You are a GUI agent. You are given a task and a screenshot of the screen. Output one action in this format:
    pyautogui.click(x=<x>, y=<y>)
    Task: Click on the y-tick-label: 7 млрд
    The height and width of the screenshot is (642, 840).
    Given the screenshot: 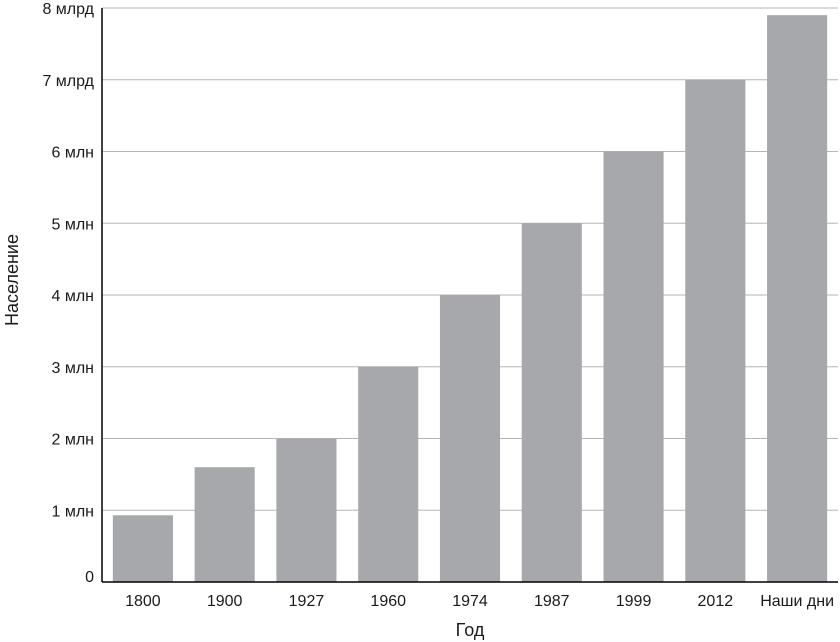 What is the action you would take?
    pyautogui.click(x=68, y=81)
    